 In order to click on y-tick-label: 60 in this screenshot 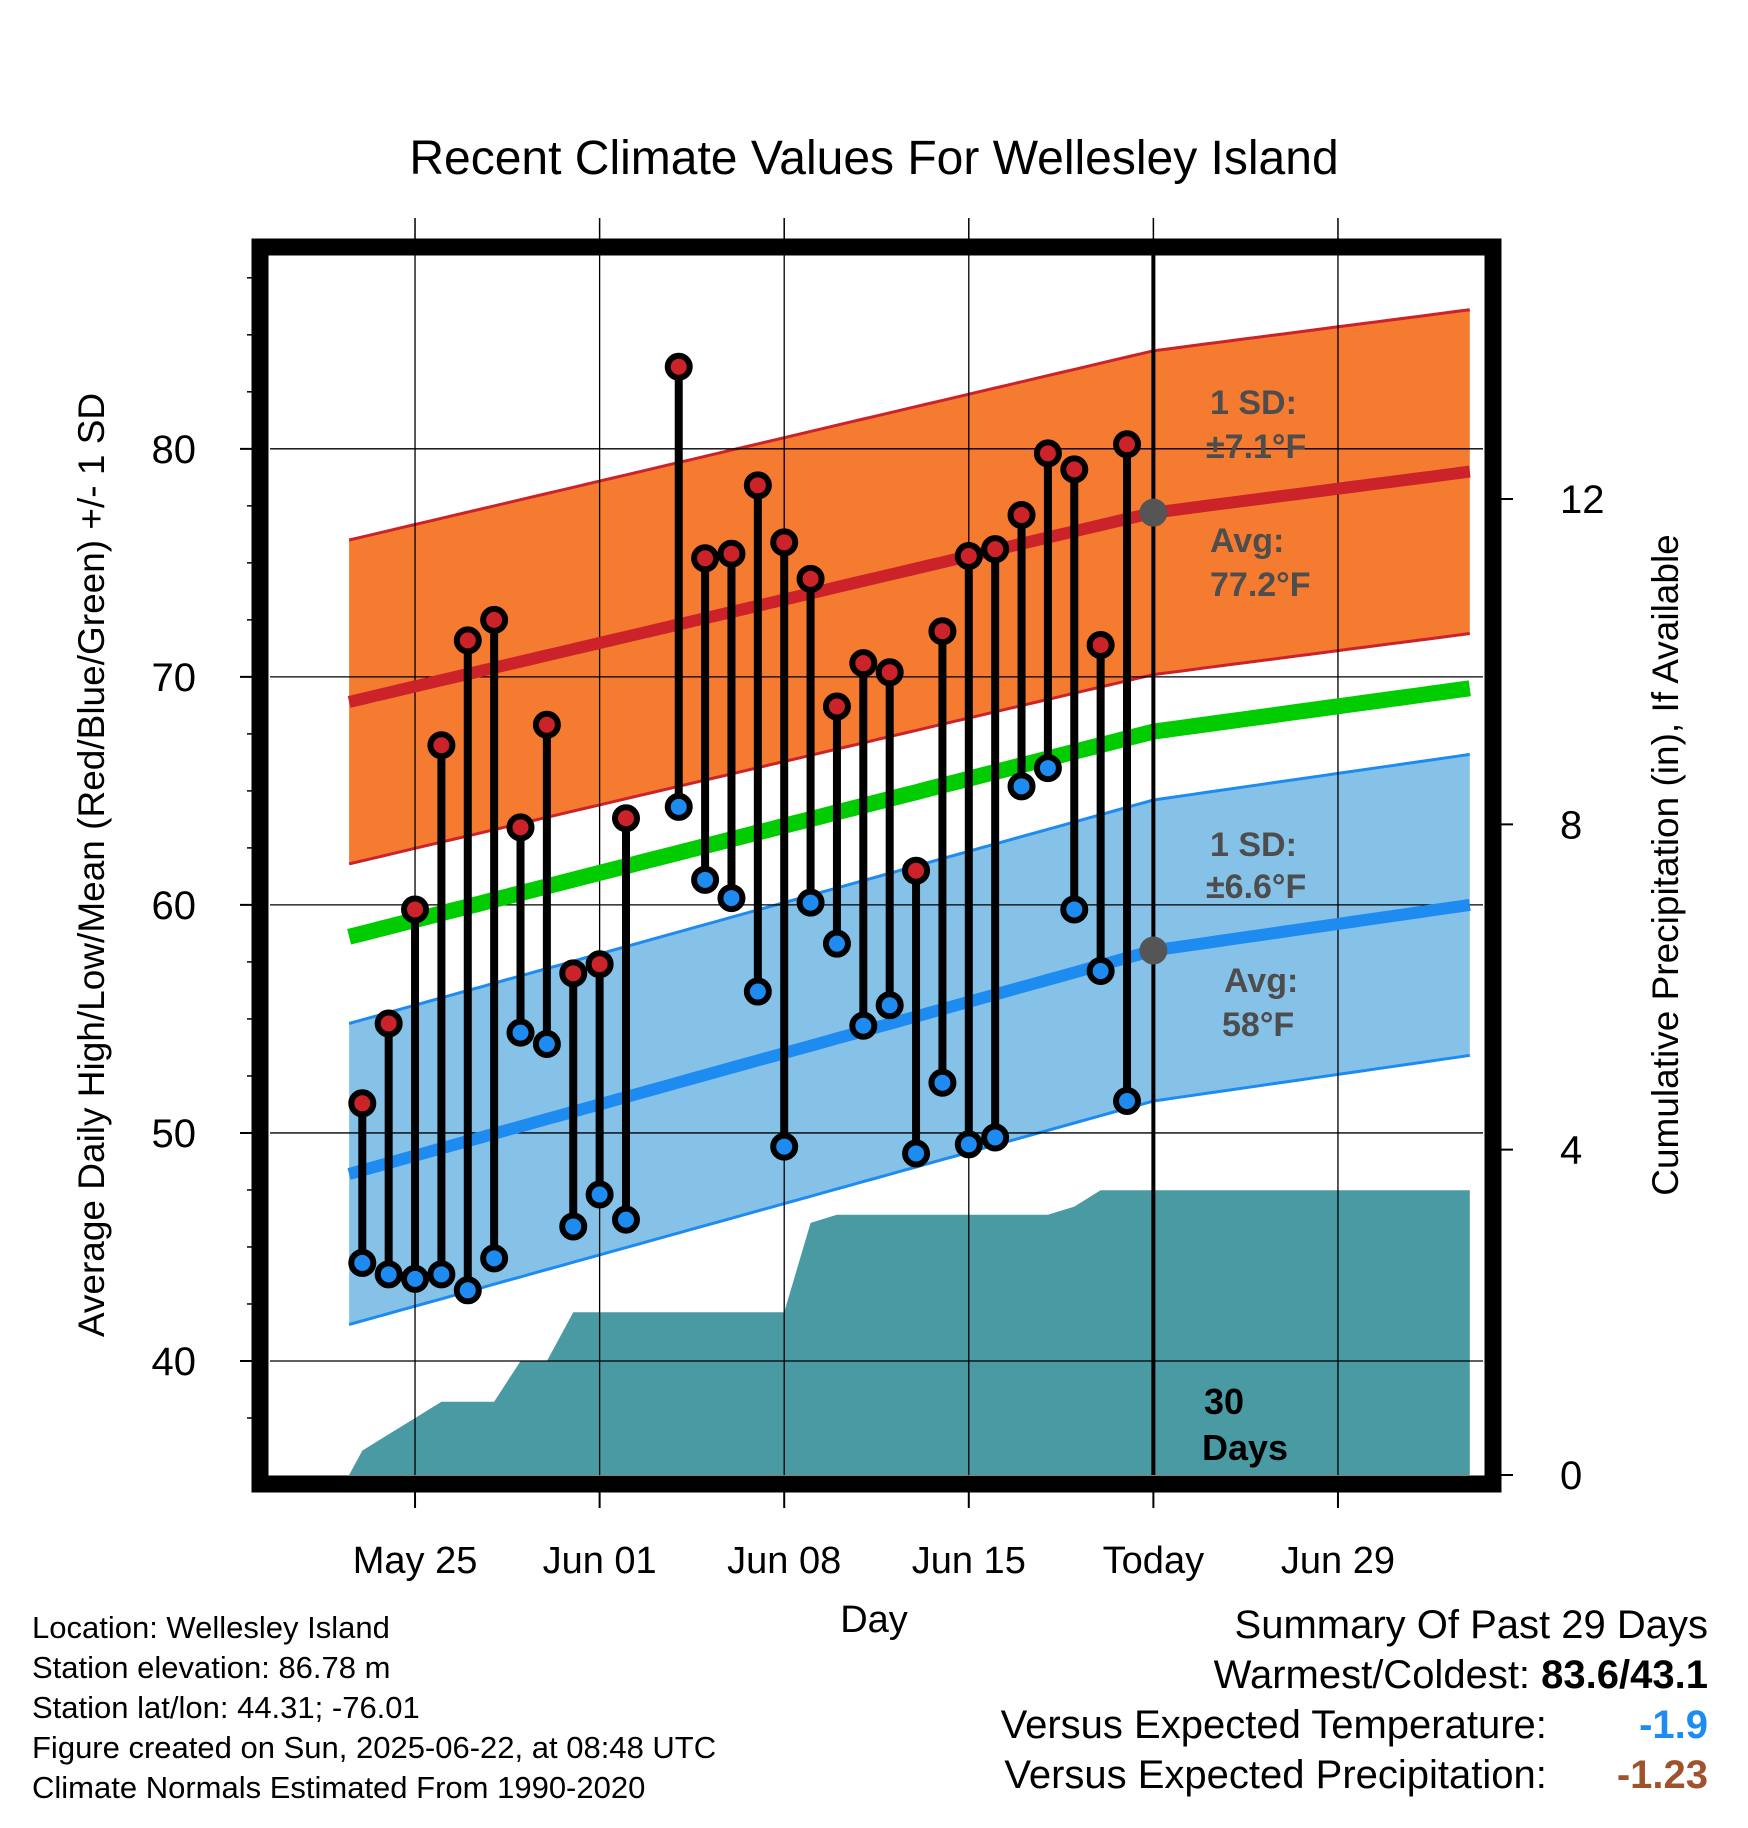, I will do `click(174, 906)`.